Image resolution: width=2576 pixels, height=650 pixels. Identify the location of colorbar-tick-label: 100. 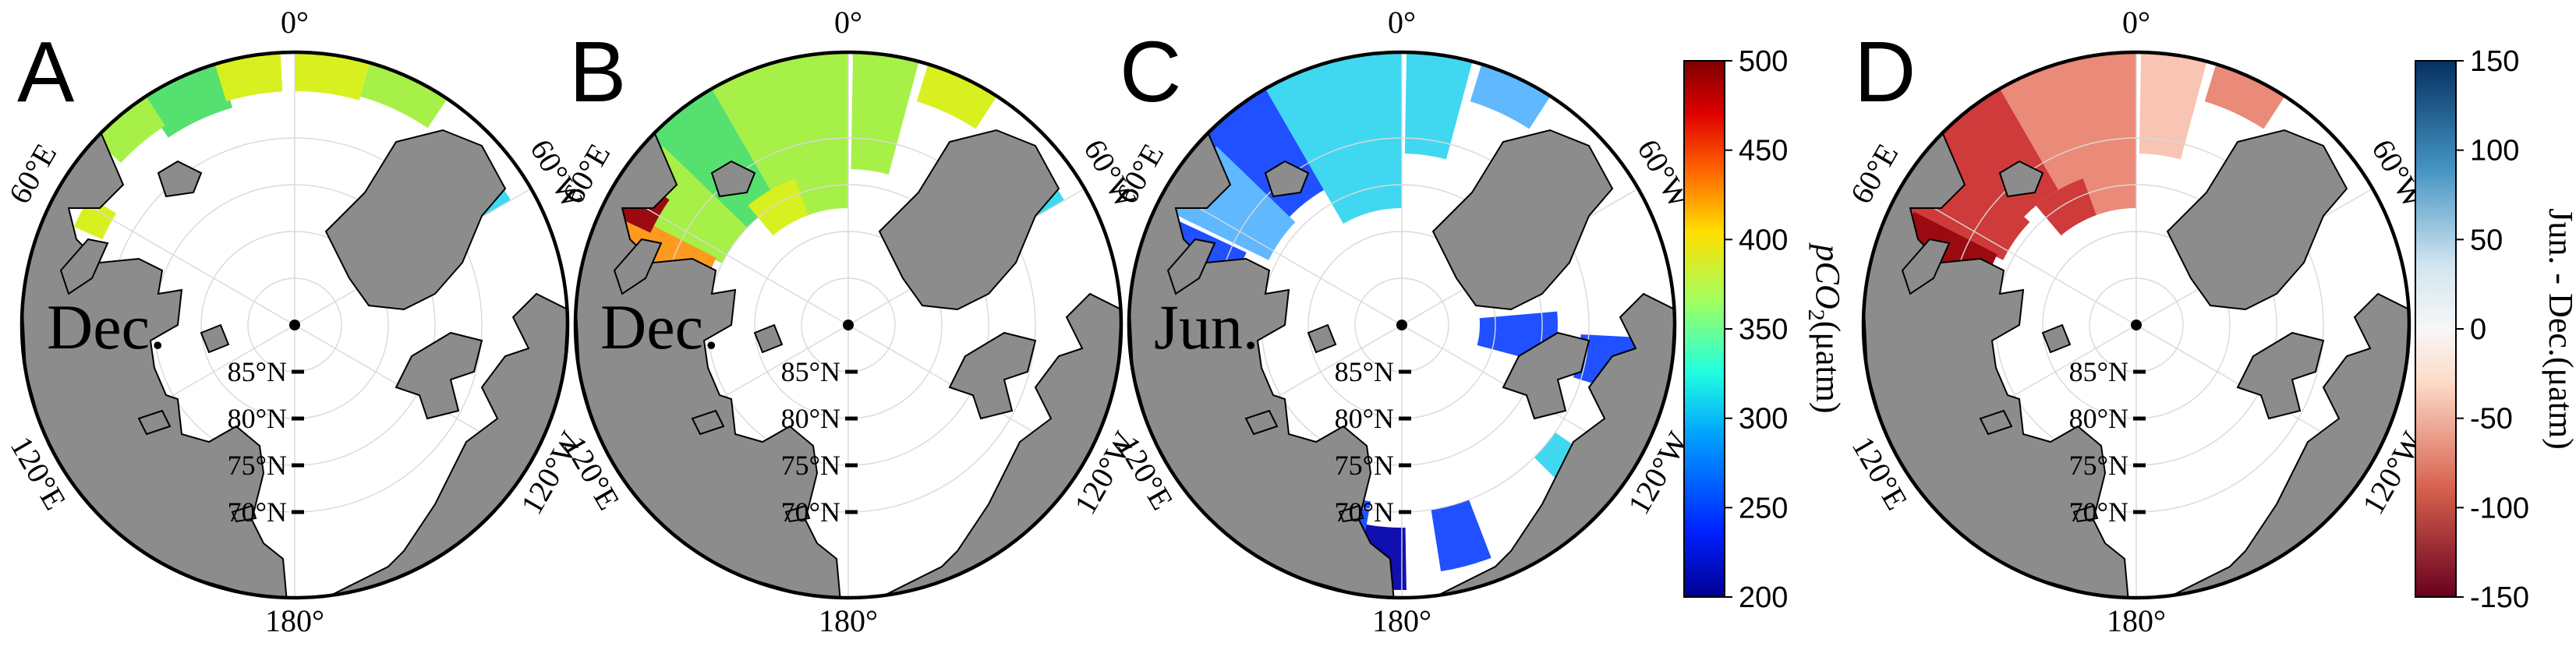
(2494, 151).